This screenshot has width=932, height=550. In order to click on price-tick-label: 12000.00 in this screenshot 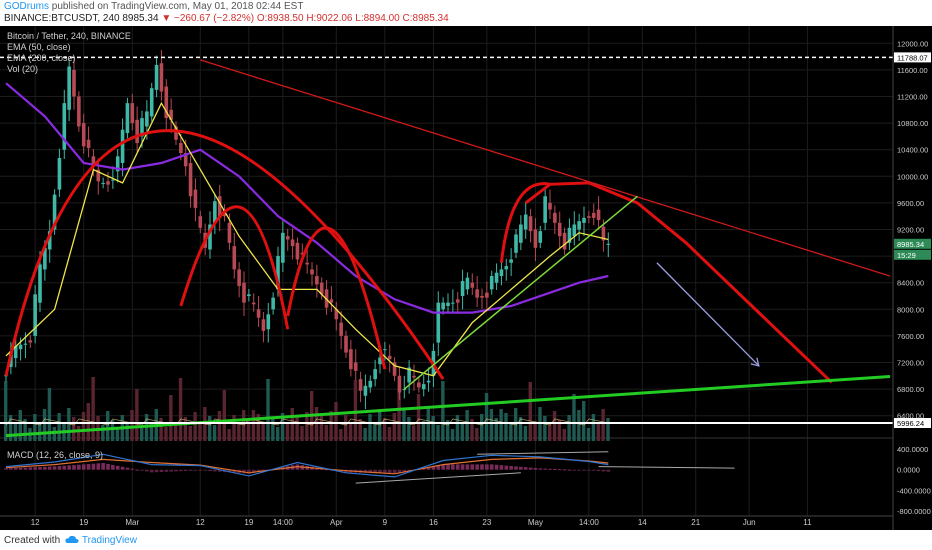, I will do `click(912, 43)`.